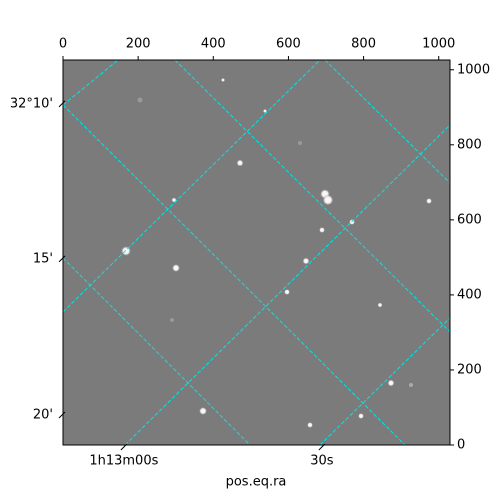  I want to click on x-axis-label: pos.eq.ra, so click(256, 482).